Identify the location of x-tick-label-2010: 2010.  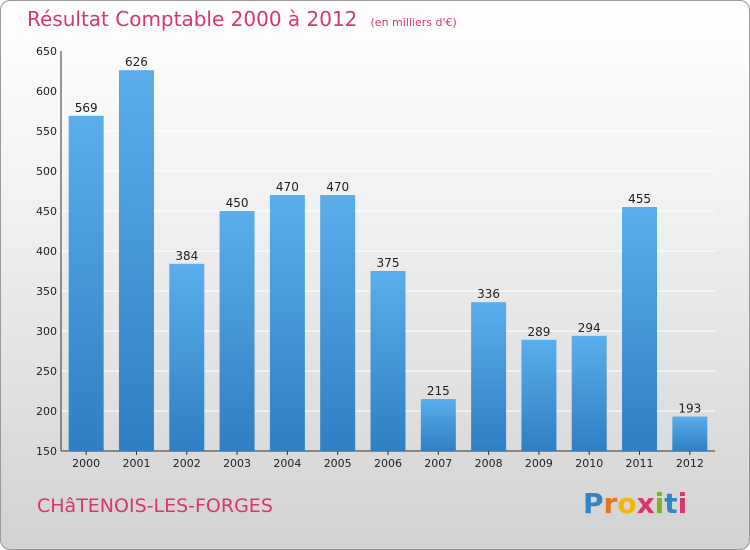
(589, 463).